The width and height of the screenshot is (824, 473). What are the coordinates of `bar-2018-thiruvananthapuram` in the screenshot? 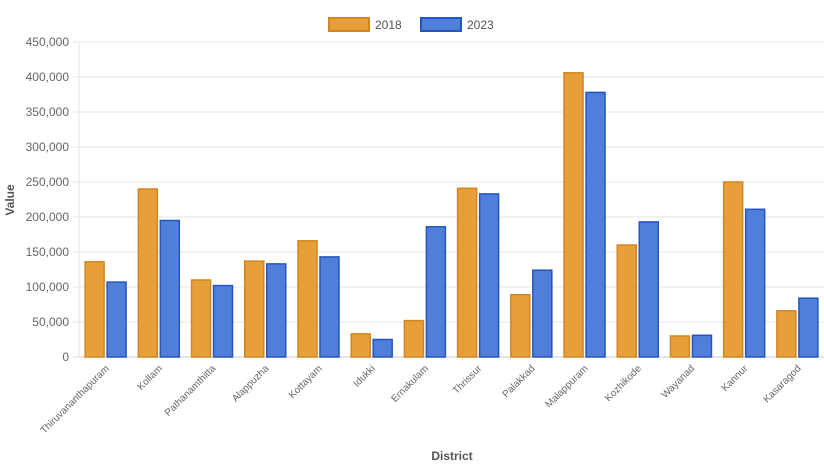 It's located at (94, 309).